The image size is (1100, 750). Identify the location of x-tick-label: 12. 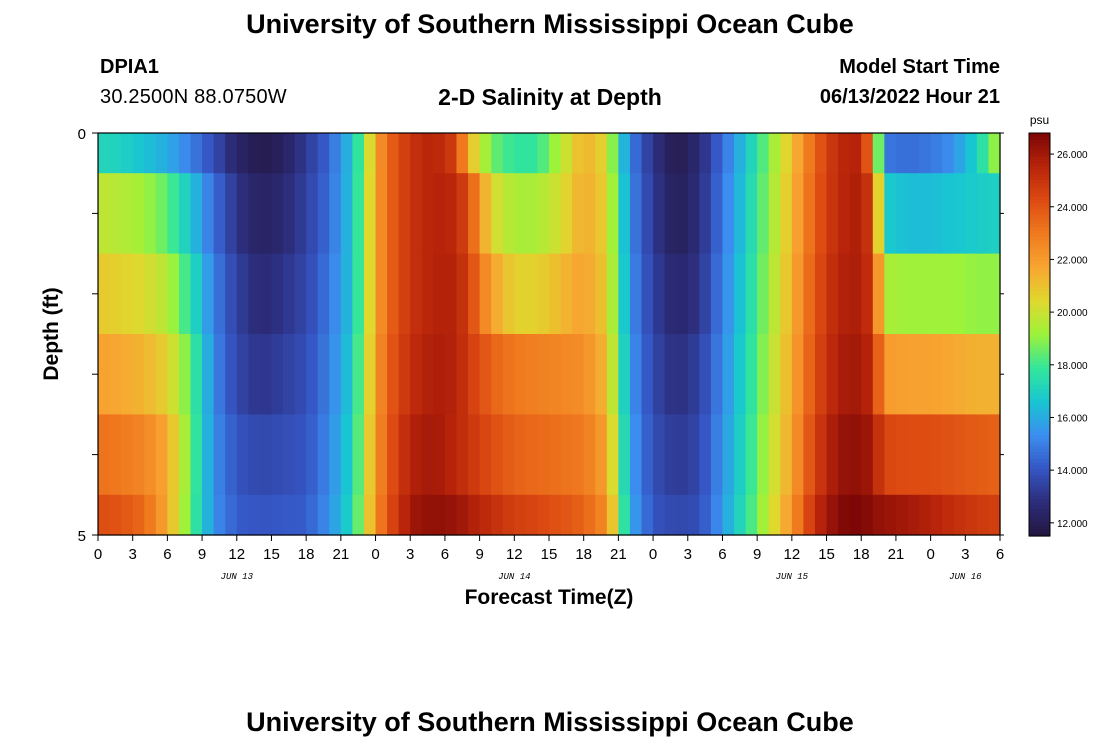
(236, 554).